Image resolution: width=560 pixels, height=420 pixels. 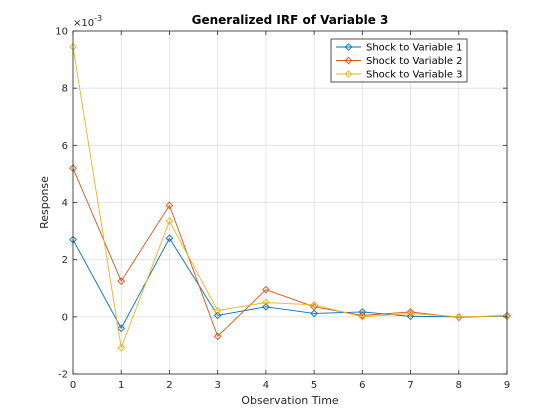 I want to click on y-axis-title: Response, so click(x=44, y=202).